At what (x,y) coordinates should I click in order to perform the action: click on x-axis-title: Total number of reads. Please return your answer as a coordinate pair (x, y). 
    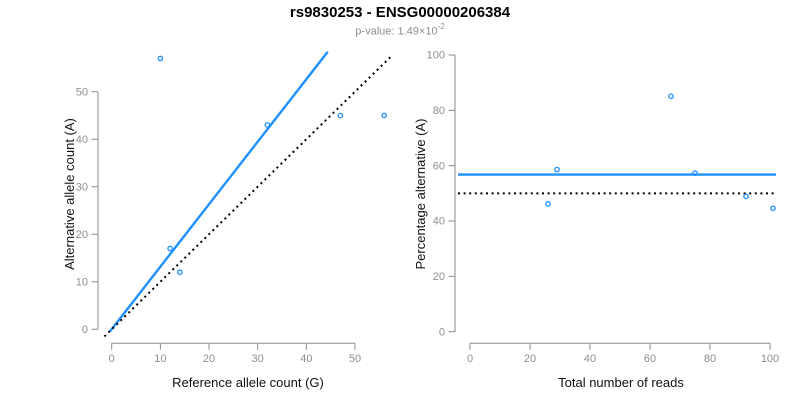
    Looking at the image, I should click on (621, 382).